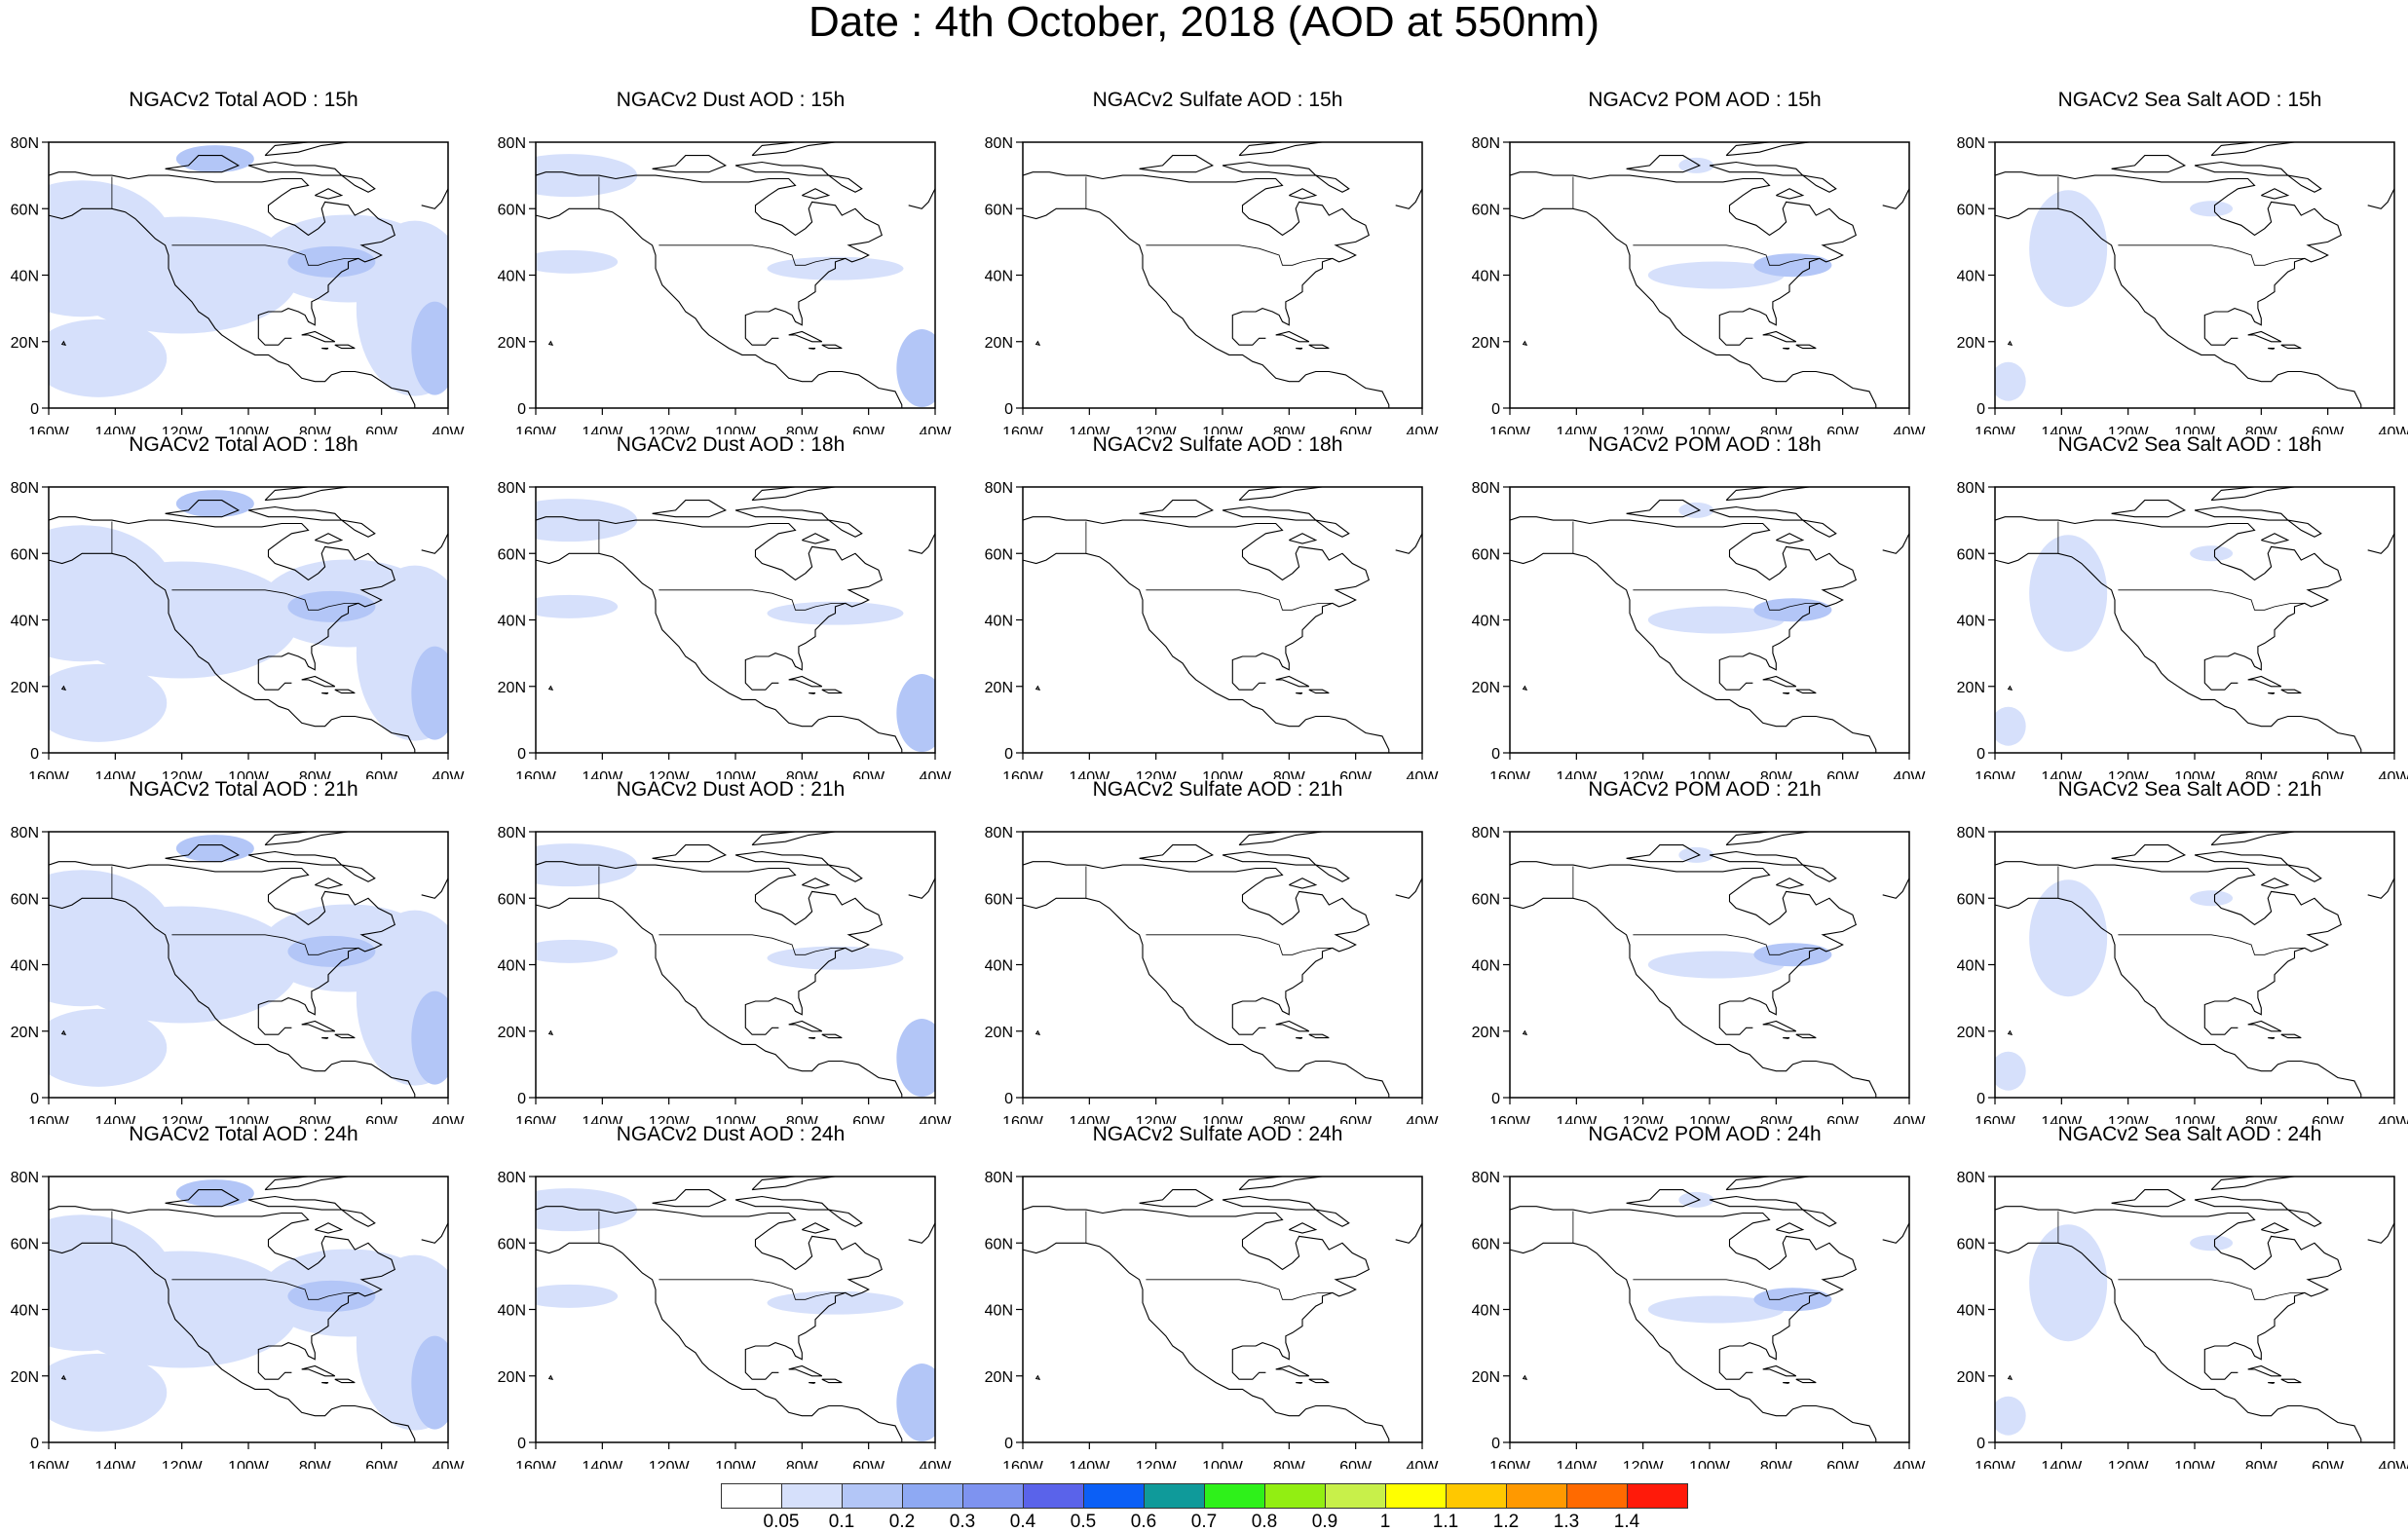 The image size is (2408, 1532). I want to click on colorbar-label: 0.9, so click(1324, 1522).